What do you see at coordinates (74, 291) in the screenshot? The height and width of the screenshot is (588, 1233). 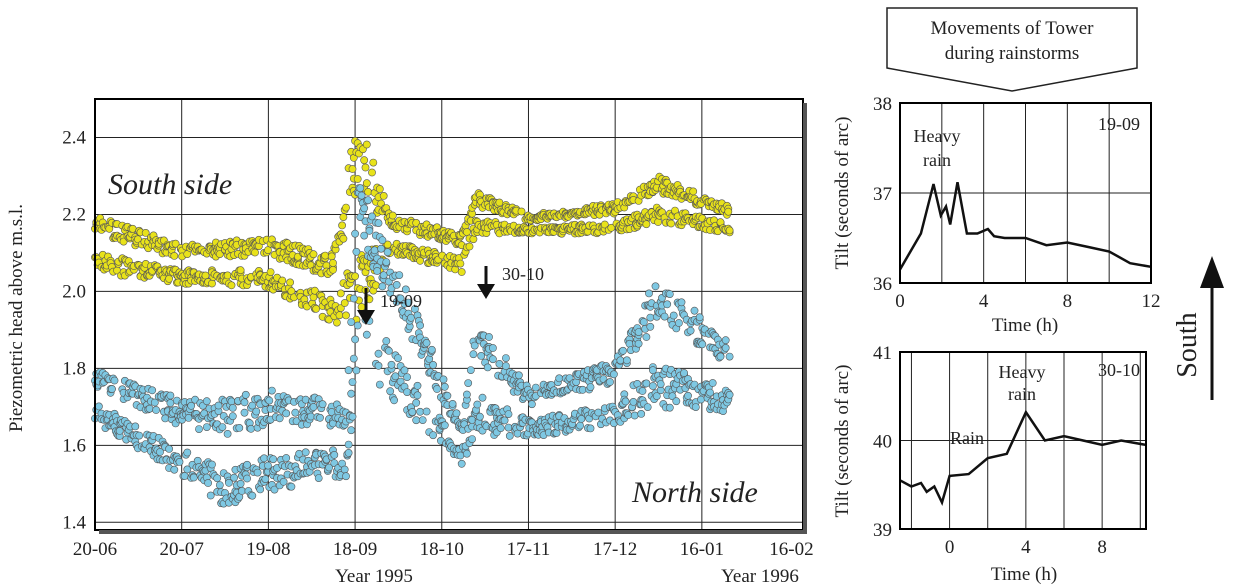 I see `main-y-tick-label: 2.0` at bounding box center [74, 291].